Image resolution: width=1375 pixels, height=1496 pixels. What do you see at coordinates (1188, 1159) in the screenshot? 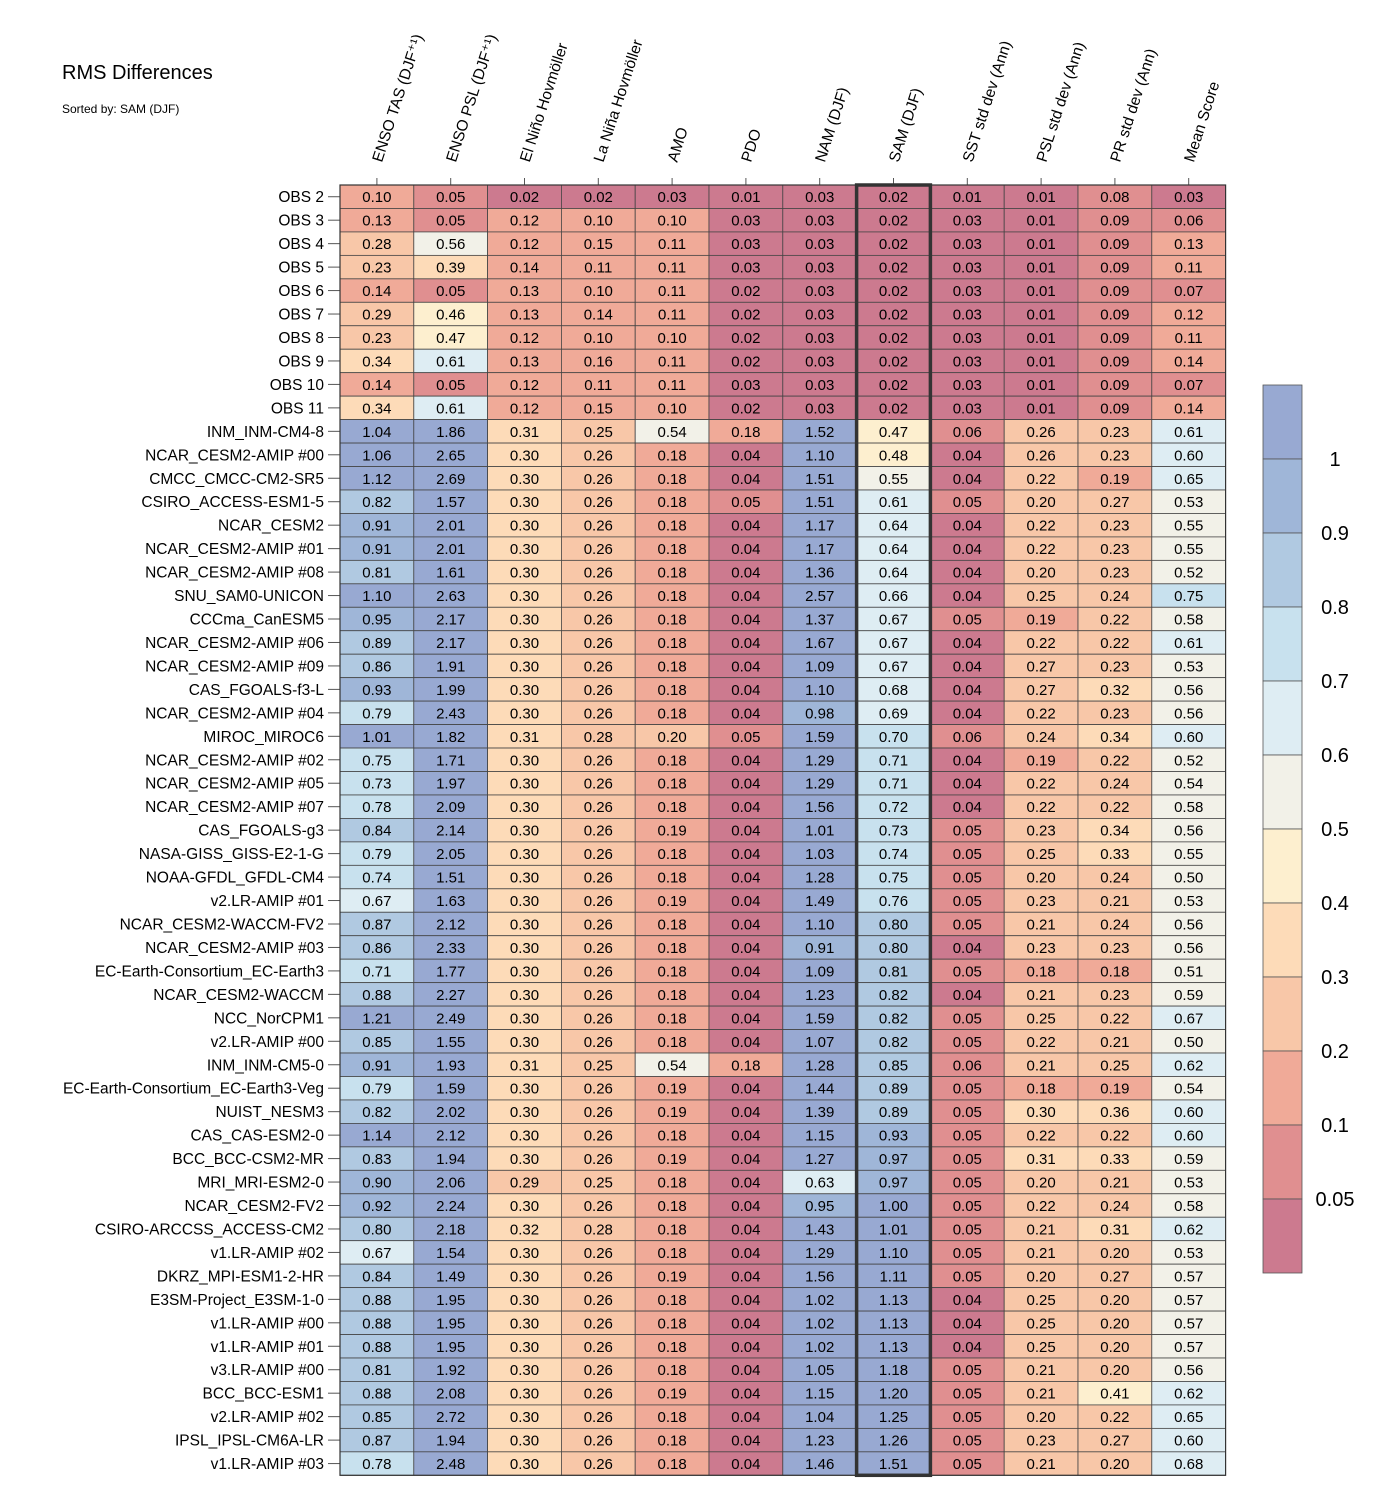
I see `cell-value: 0.59` at bounding box center [1188, 1159].